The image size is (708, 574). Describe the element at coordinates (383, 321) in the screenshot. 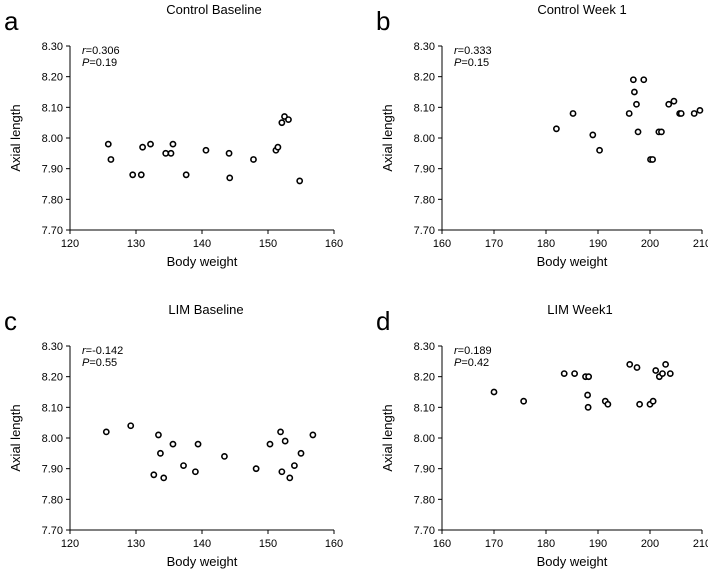

I see `panel-letter: d` at that location.